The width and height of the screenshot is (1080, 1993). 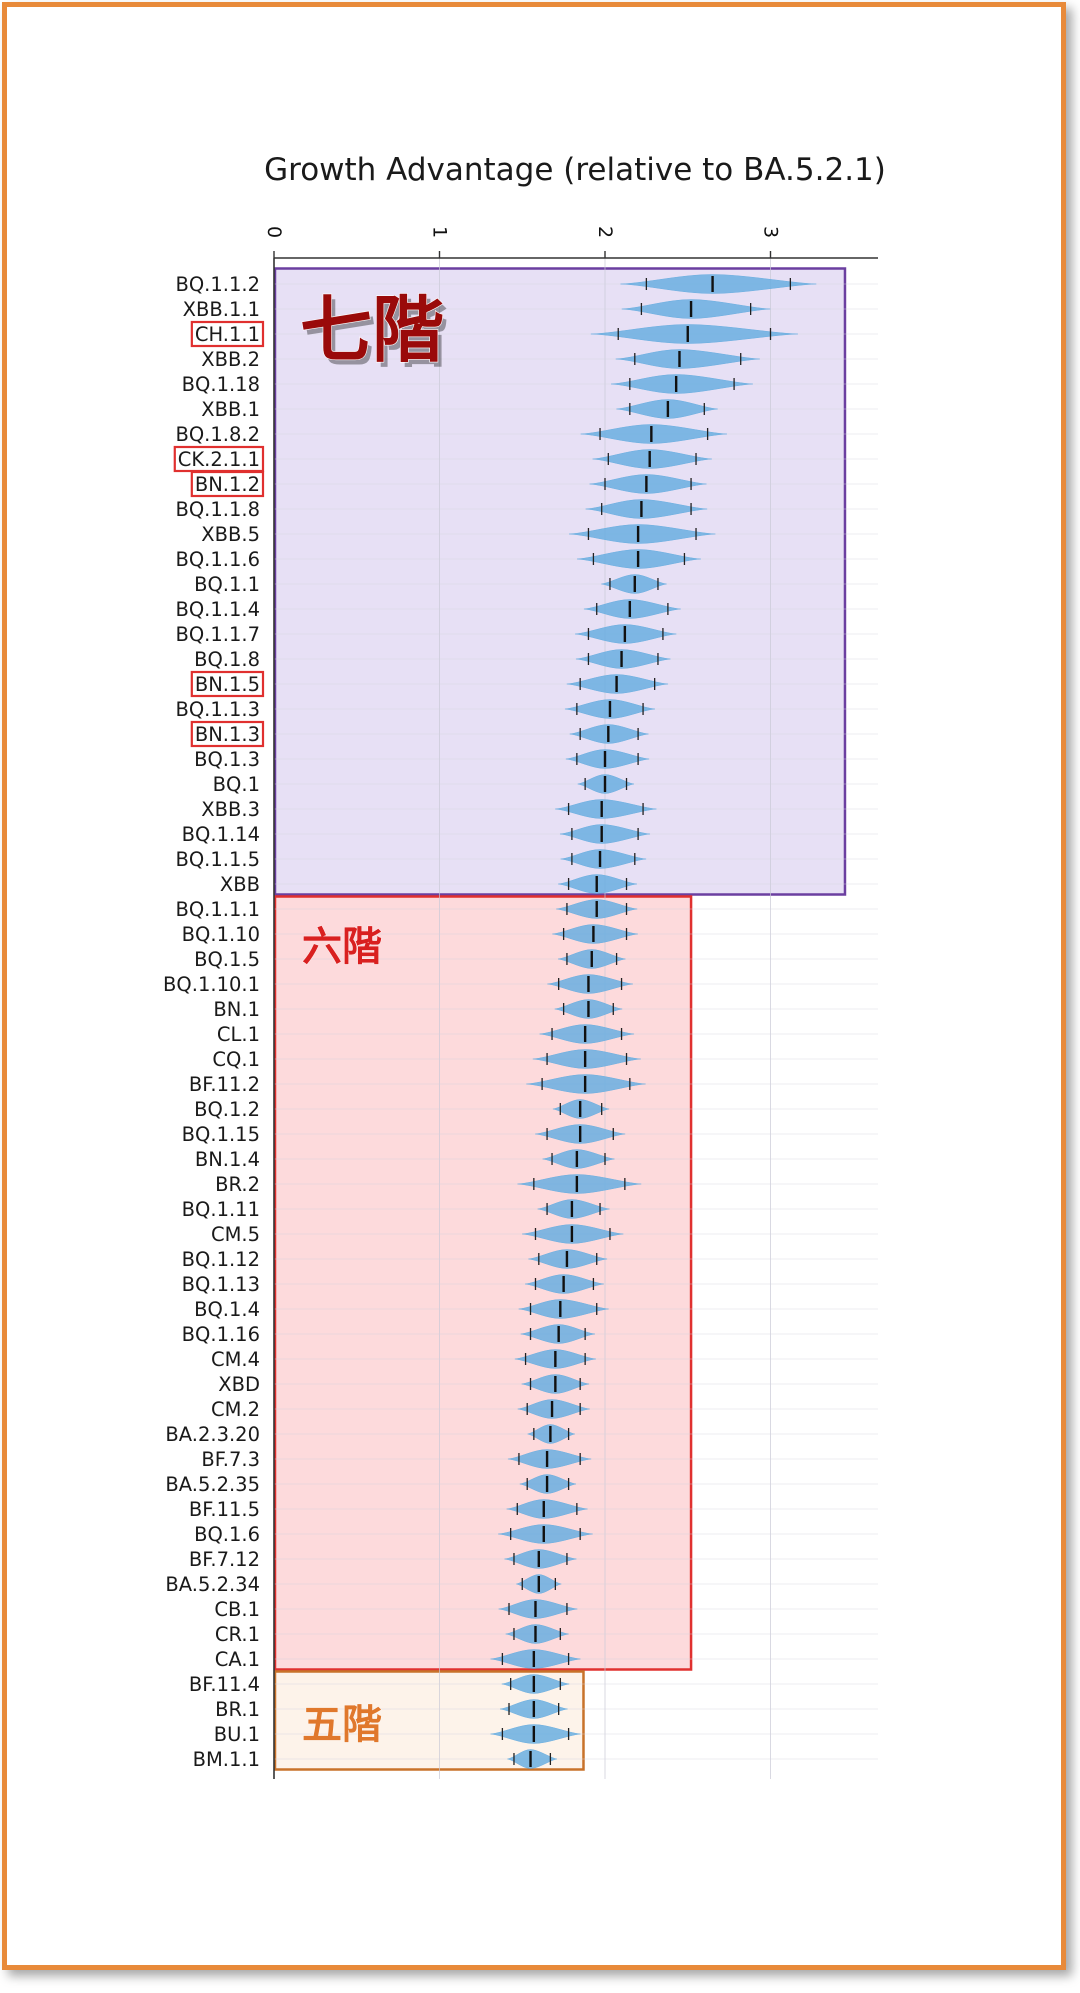 I want to click on violin-XBB.1.1, so click(x=696, y=309).